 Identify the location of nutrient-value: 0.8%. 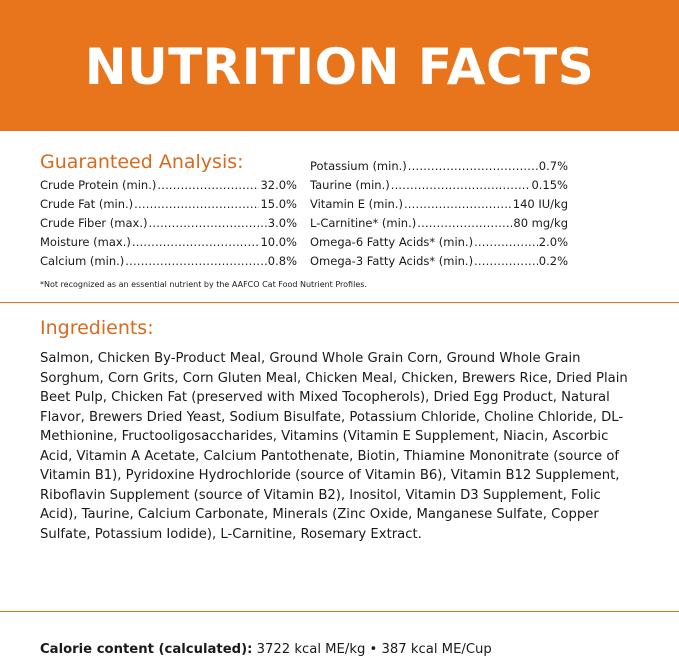
(282, 261).